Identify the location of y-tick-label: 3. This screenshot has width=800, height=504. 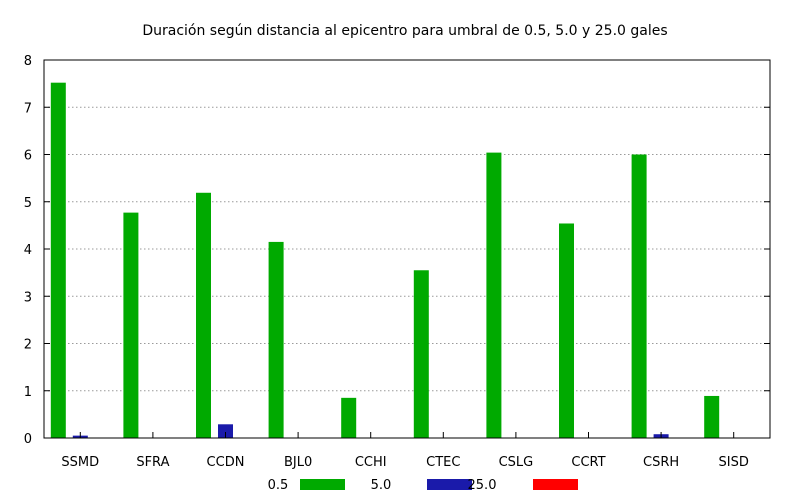
(28, 297).